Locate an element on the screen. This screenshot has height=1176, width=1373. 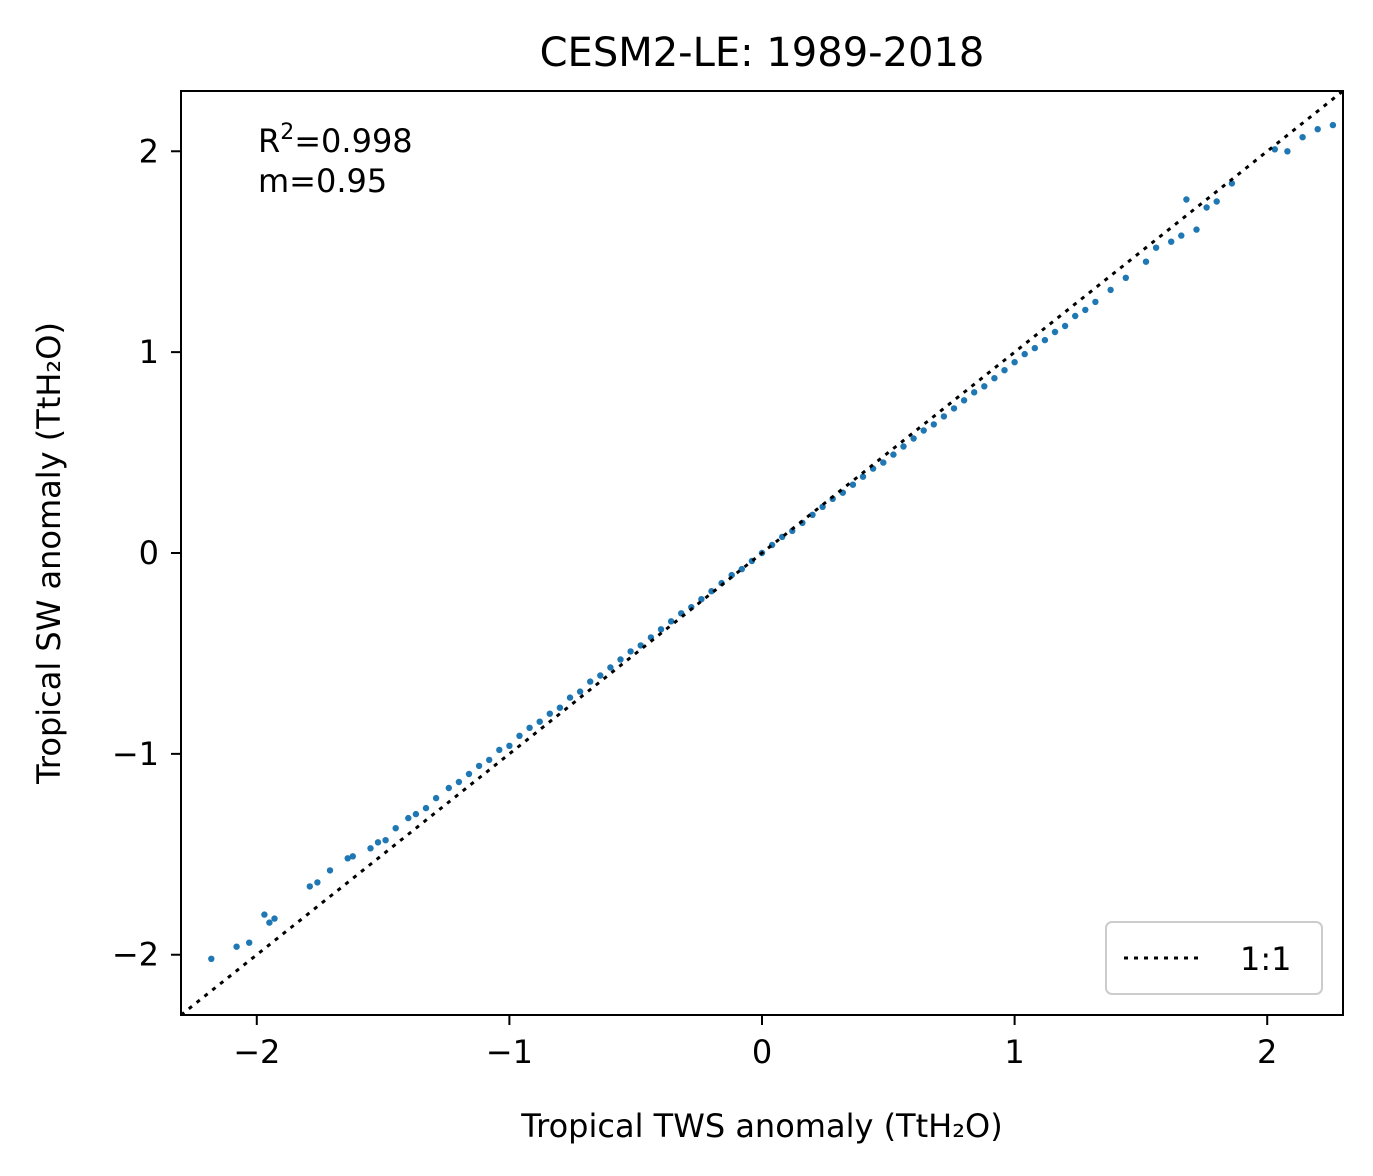
x-tick-label: 2 is located at coordinates (1267, 1052).